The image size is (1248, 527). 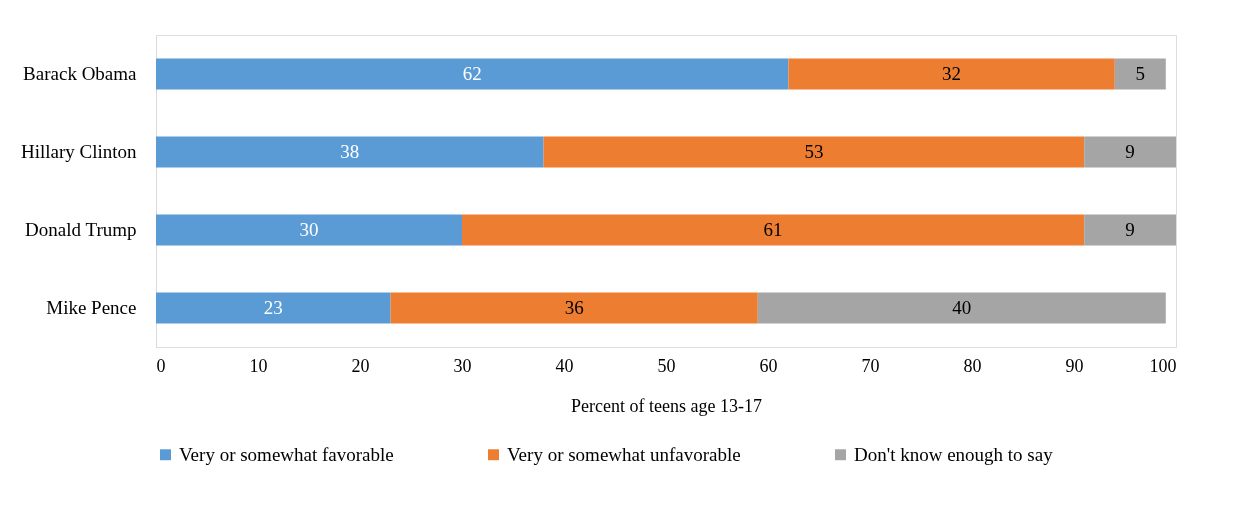 I want to click on x-tick-label: 70, so click(x=870, y=365).